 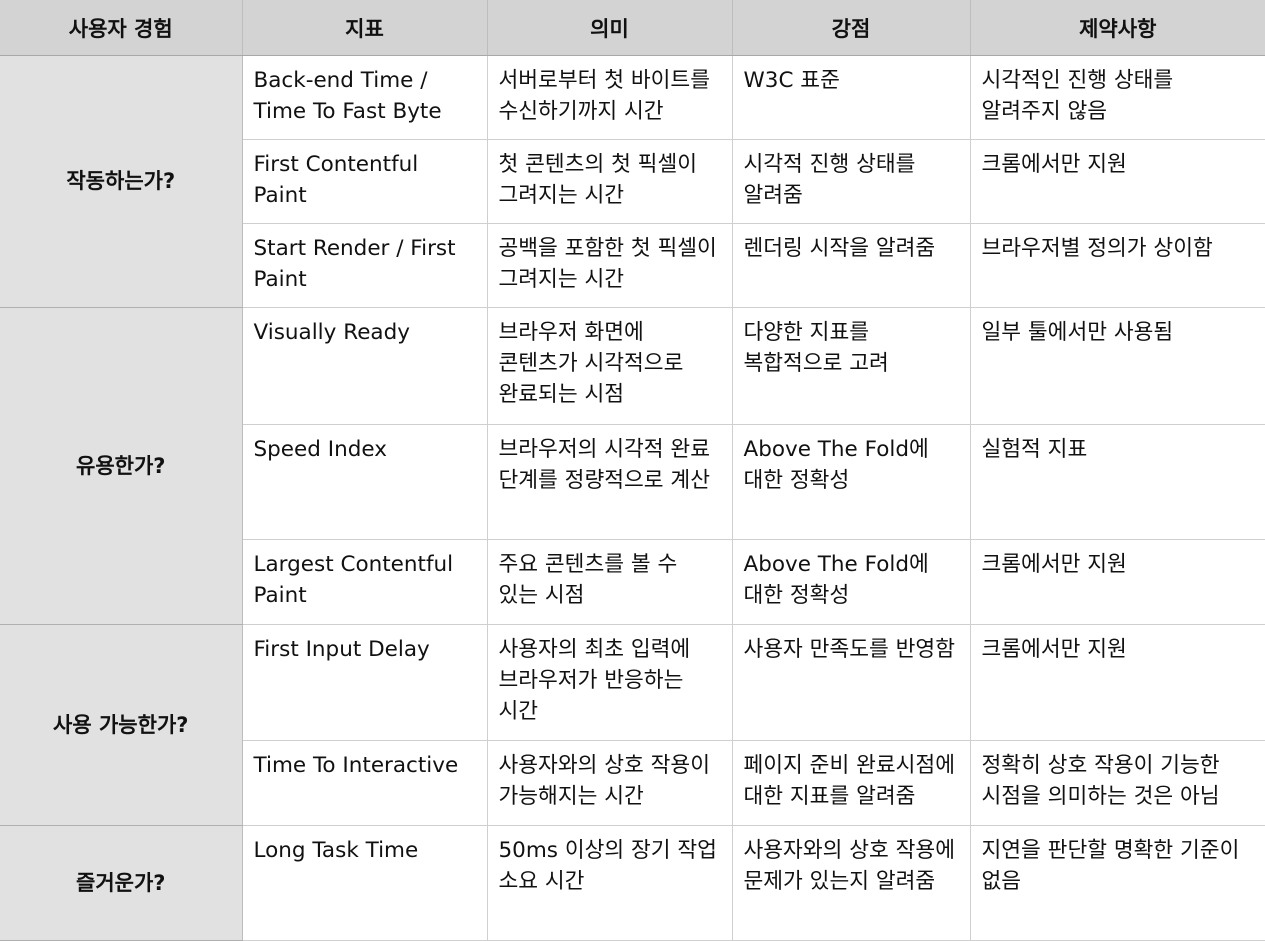 I want to click on metric-cell: Long Task Time, so click(x=365, y=883).